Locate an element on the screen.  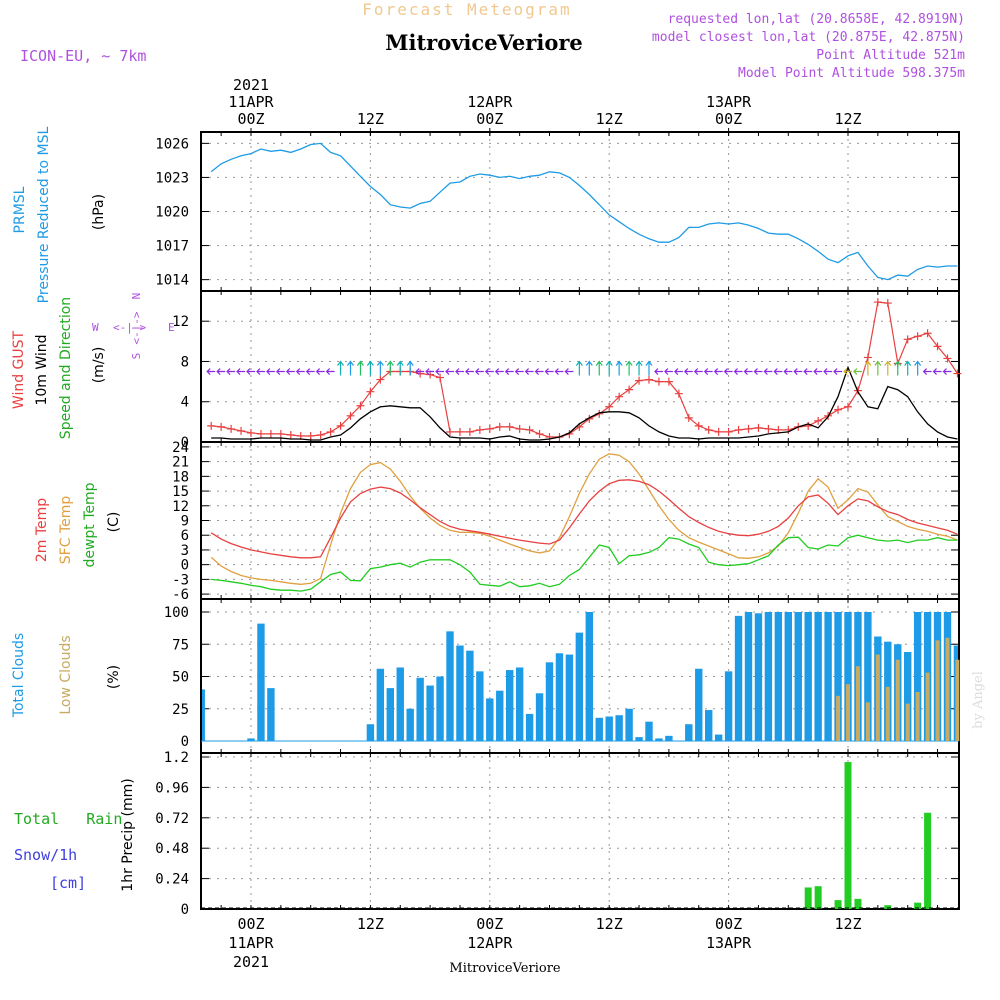
rain-bar is located at coordinates (818, 897).